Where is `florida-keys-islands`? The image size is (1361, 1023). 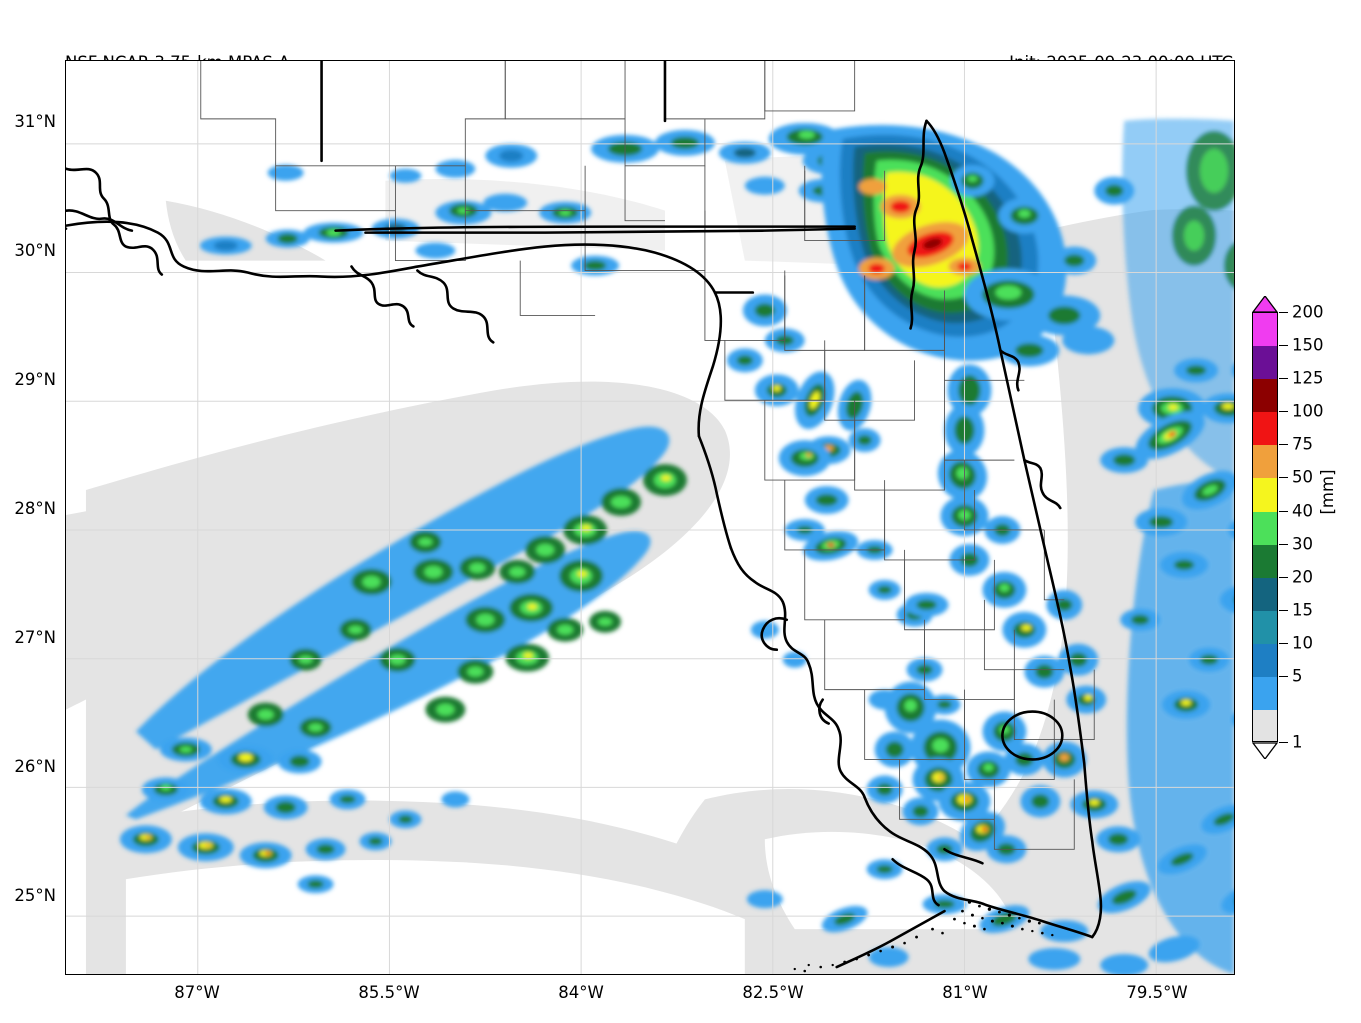 florida-keys-islands is located at coordinates (923, 936).